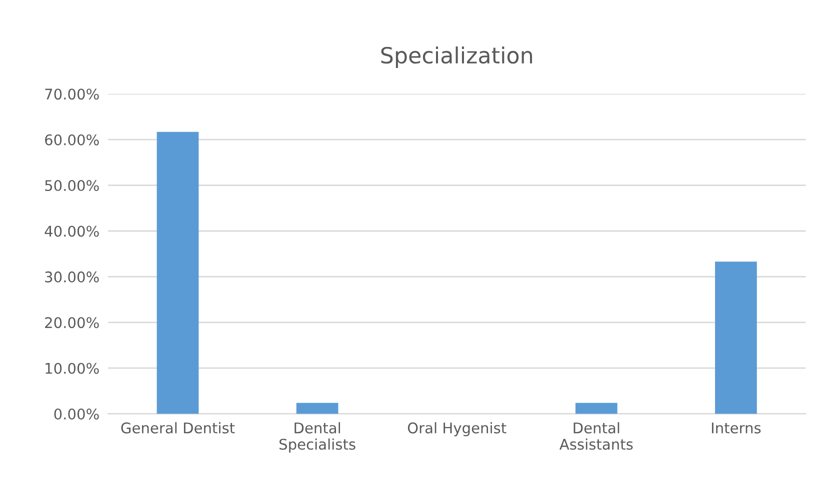  I want to click on y-tick-label: 0.00%, so click(76, 414).